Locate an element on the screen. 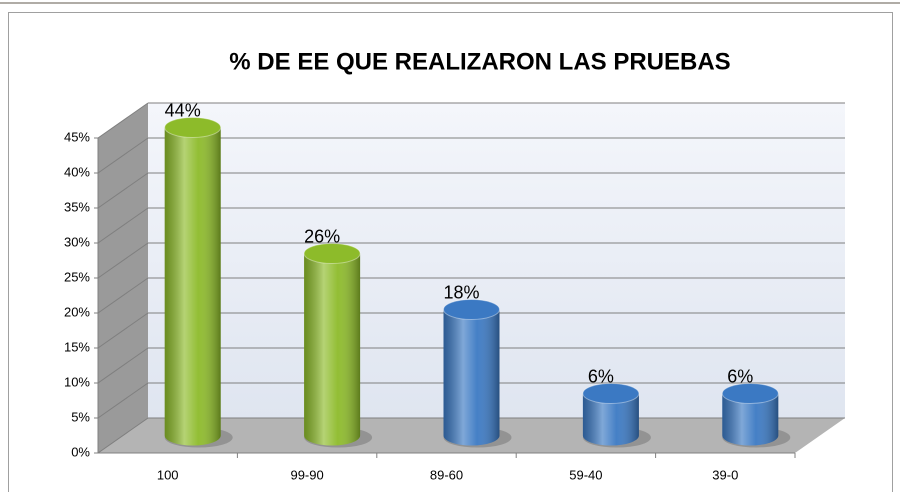 The image size is (900, 497). x-tick-label: 39-0 is located at coordinates (725, 474).